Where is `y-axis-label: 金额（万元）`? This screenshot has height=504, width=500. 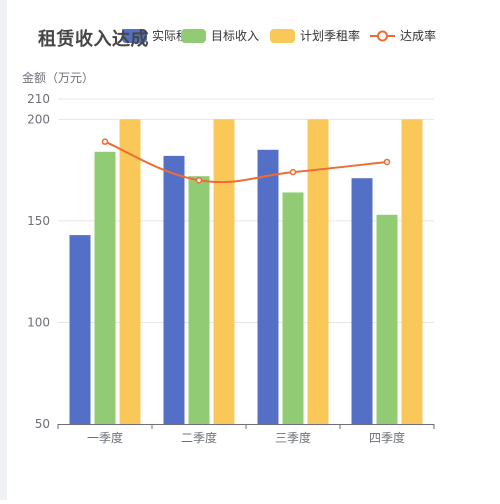
y-axis-label: 金额（万元） is located at coordinates (58, 77).